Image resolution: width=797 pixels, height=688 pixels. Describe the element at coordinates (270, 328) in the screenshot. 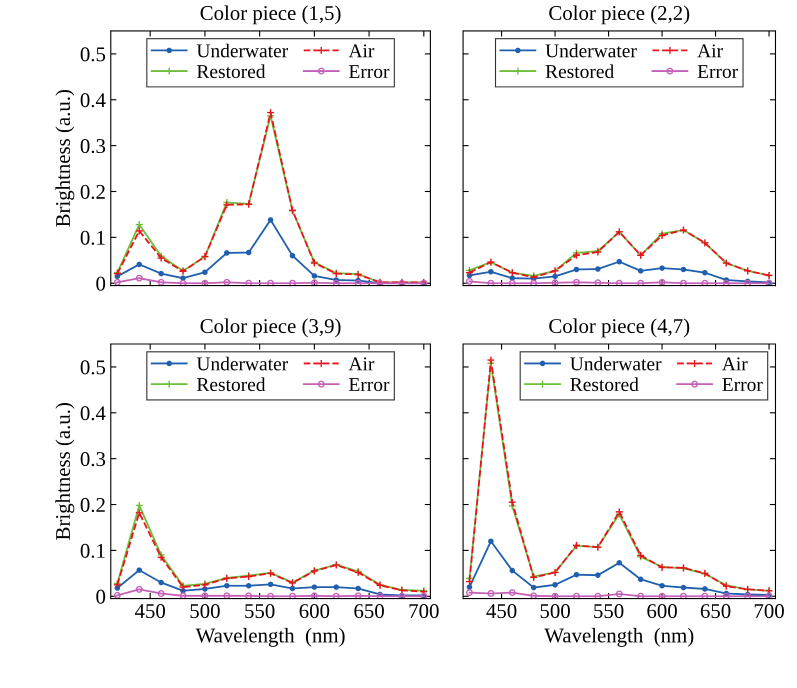

I see `chart-title: Color piece (3,9)` at that location.